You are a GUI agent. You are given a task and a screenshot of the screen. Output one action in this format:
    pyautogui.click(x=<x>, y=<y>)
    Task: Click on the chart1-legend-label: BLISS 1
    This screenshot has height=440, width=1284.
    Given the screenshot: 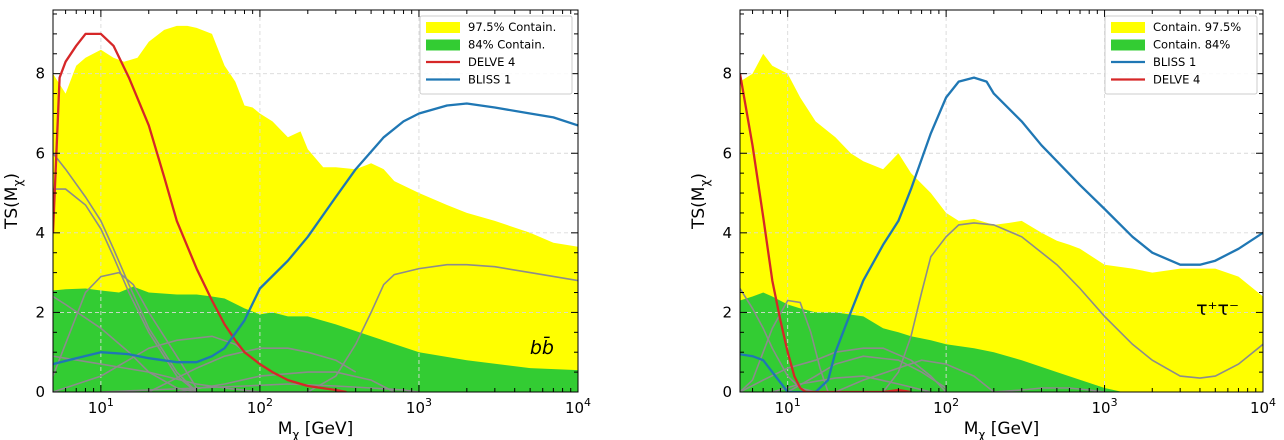 What is the action you would take?
    pyautogui.click(x=489, y=80)
    